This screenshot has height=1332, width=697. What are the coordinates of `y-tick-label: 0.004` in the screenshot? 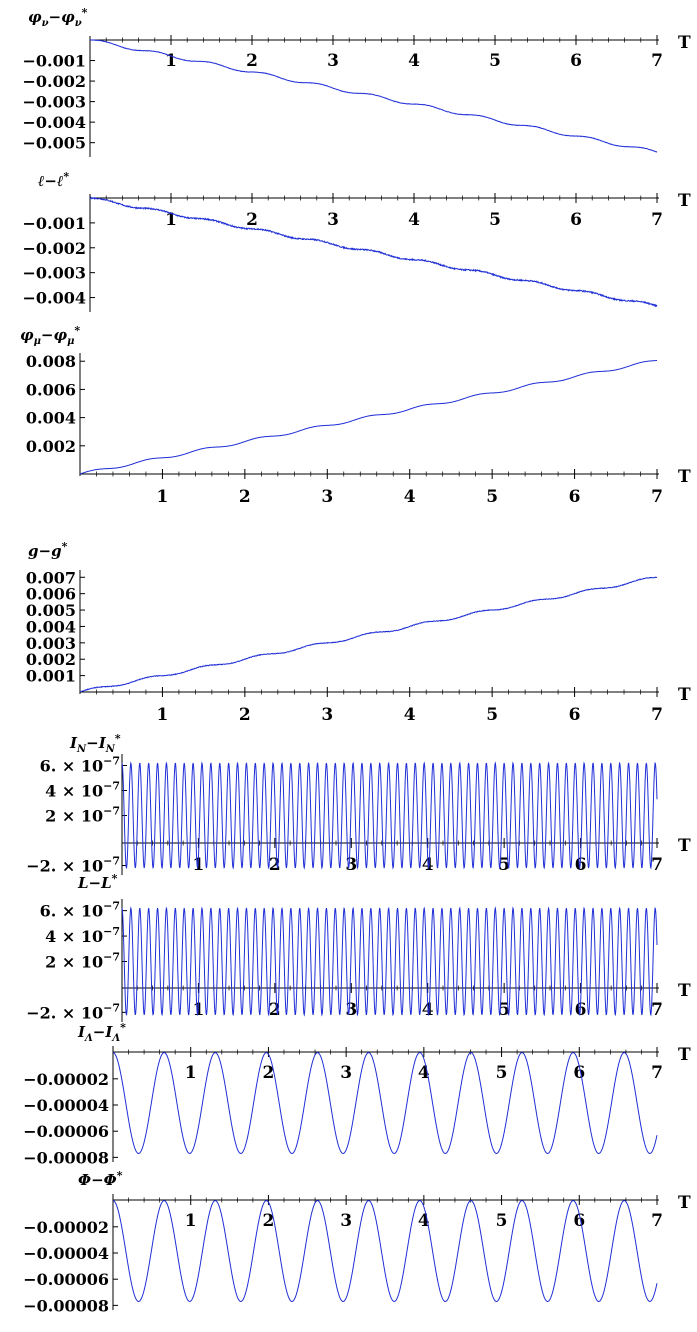 It's located at (51, 626).